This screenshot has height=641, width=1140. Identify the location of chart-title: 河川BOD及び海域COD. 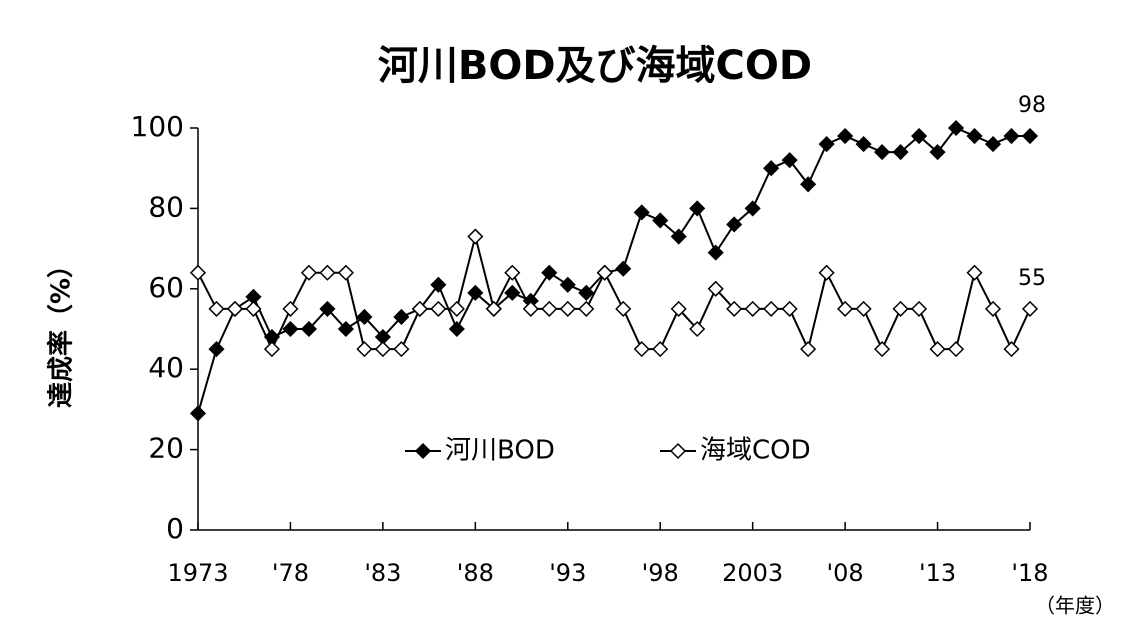
(595, 66).